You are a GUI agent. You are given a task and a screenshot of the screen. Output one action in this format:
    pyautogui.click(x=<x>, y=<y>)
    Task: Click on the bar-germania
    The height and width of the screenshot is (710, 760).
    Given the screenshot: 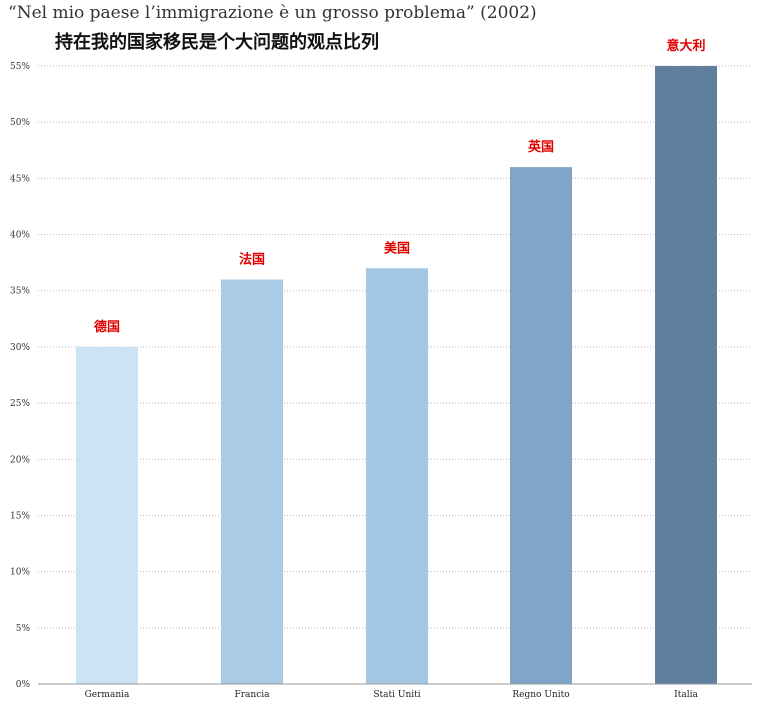 What is the action you would take?
    pyautogui.click(x=107, y=515)
    